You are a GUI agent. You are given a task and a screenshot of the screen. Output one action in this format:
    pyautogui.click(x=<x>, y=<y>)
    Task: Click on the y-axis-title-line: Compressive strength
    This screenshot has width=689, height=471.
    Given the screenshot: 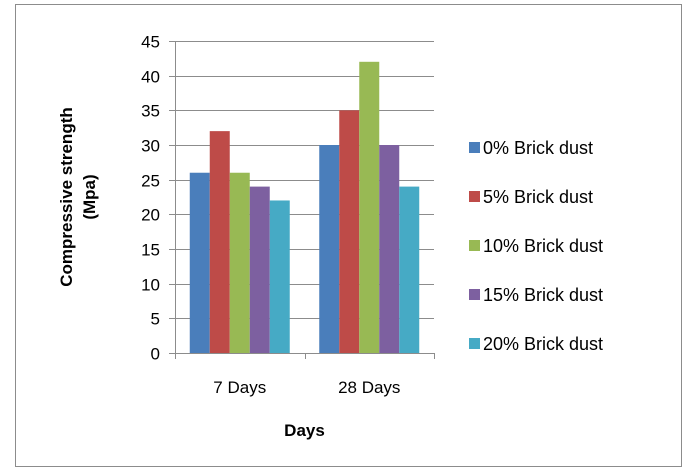 What is the action you would take?
    pyautogui.click(x=66, y=197)
    